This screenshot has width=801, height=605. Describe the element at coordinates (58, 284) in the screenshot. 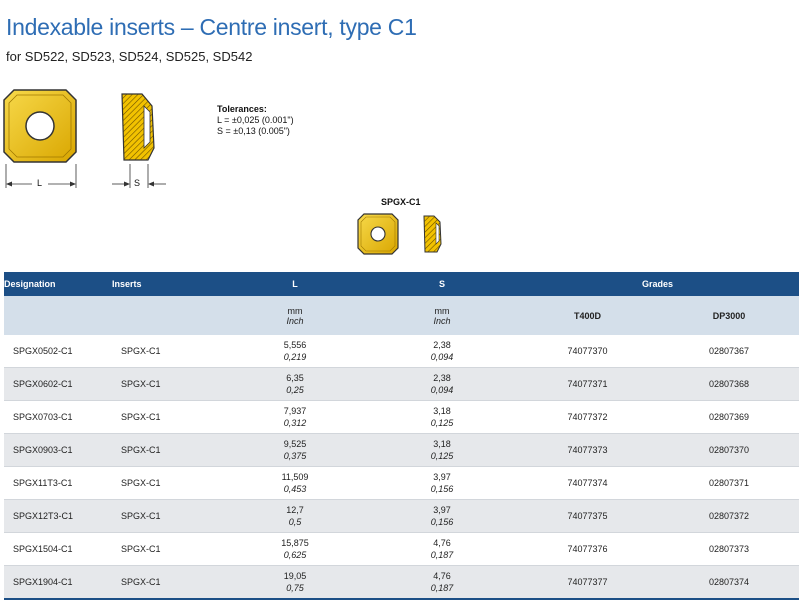

I see `col-designation: Designation` at that location.